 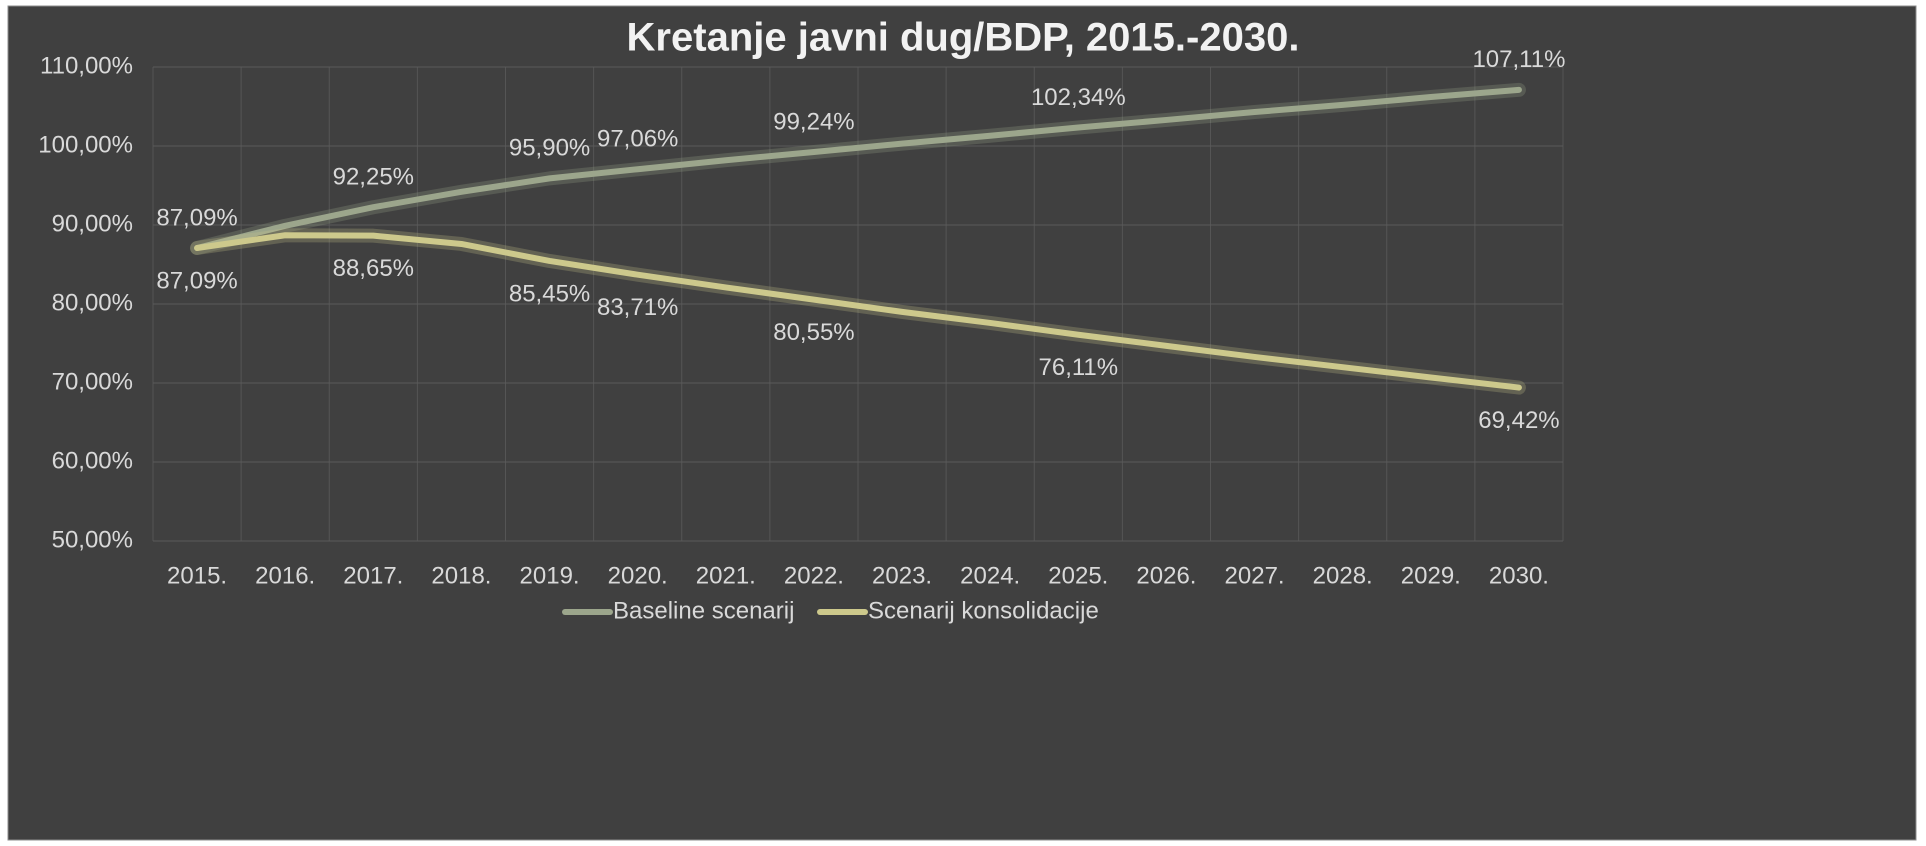 I want to click on data-label: 99,24%, so click(x=813, y=121).